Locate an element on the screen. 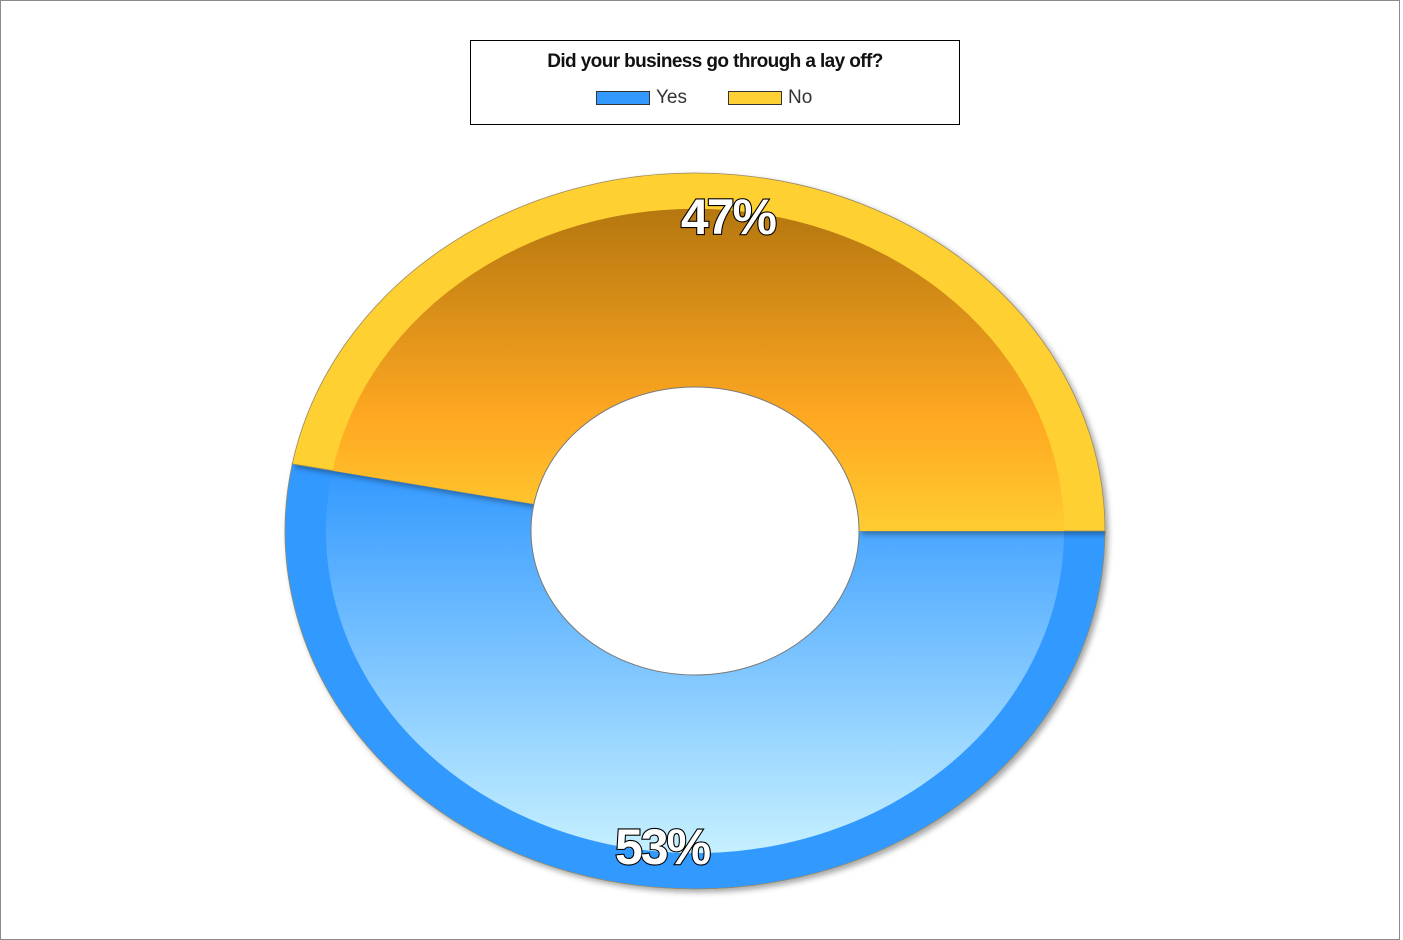  legend-label-yes: Yes is located at coordinates (671, 97).